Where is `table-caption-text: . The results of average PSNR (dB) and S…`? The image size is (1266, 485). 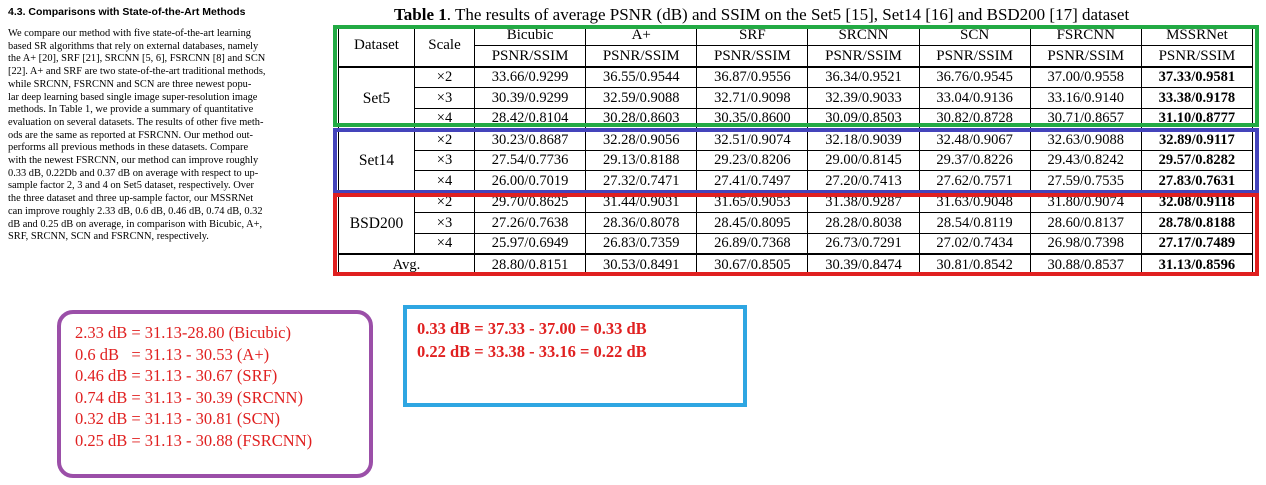
table-caption-text: . The results of average PSNR (dB) and S… is located at coordinates (788, 14).